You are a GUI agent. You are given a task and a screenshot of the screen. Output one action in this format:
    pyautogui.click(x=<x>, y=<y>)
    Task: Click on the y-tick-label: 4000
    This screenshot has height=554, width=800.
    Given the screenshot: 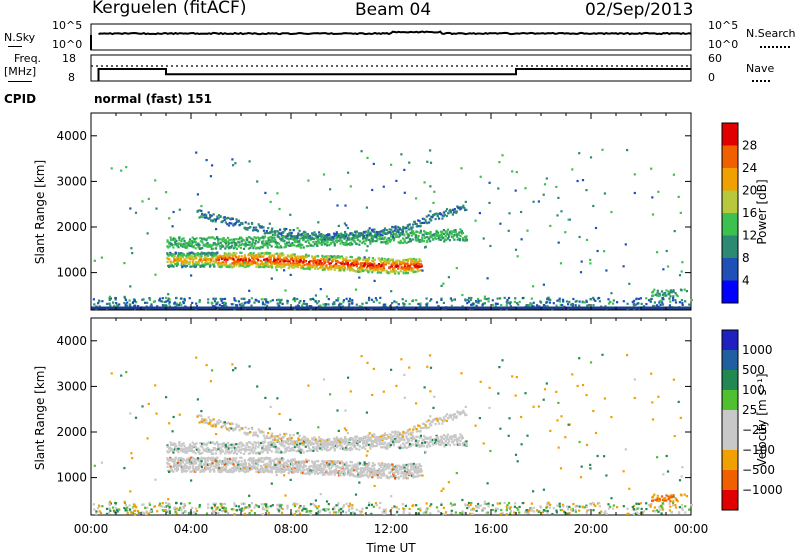 What is the action you would take?
    pyautogui.click(x=71, y=136)
    